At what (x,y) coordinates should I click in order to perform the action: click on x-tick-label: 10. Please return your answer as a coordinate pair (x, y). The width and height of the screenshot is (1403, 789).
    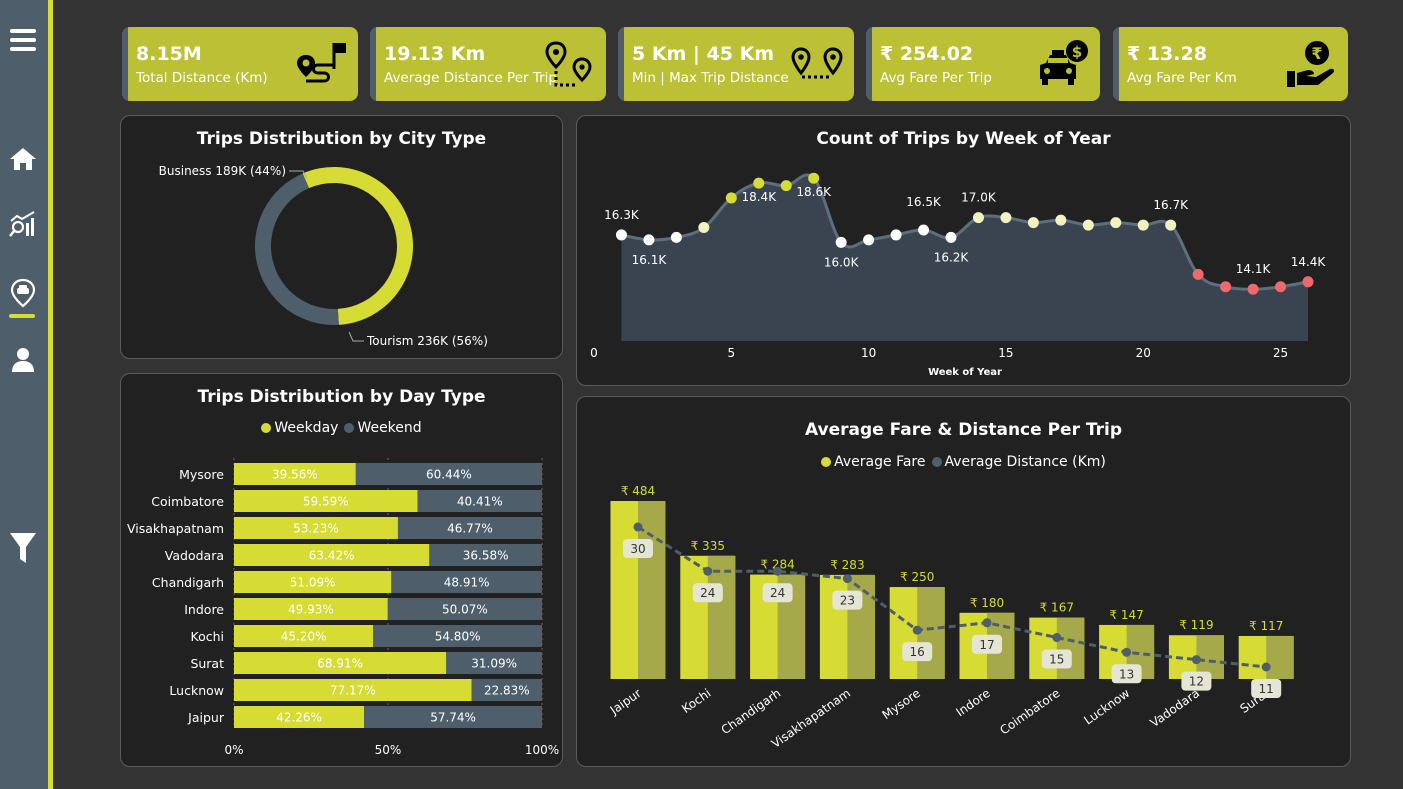
    Looking at the image, I should click on (868, 353).